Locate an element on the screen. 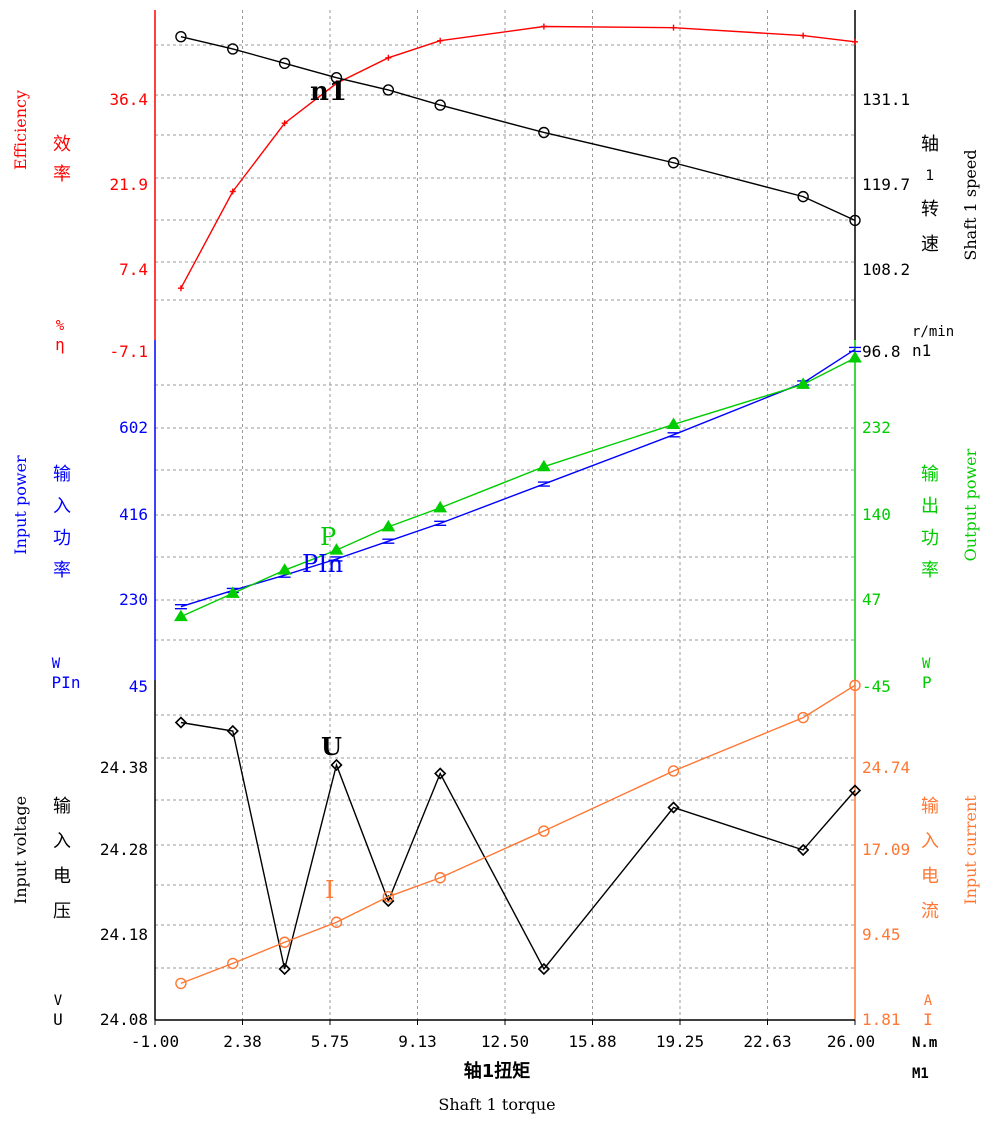  left-tick-label: 7.4 is located at coordinates (133, 269).